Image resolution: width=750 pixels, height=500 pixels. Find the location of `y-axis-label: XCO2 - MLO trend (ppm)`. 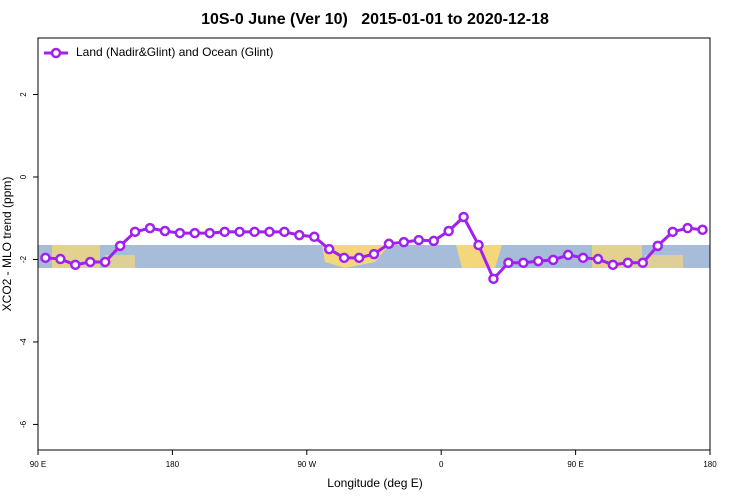

y-axis-label: XCO2 - MLO trend (ppm) is located at coordinates (7, 244).